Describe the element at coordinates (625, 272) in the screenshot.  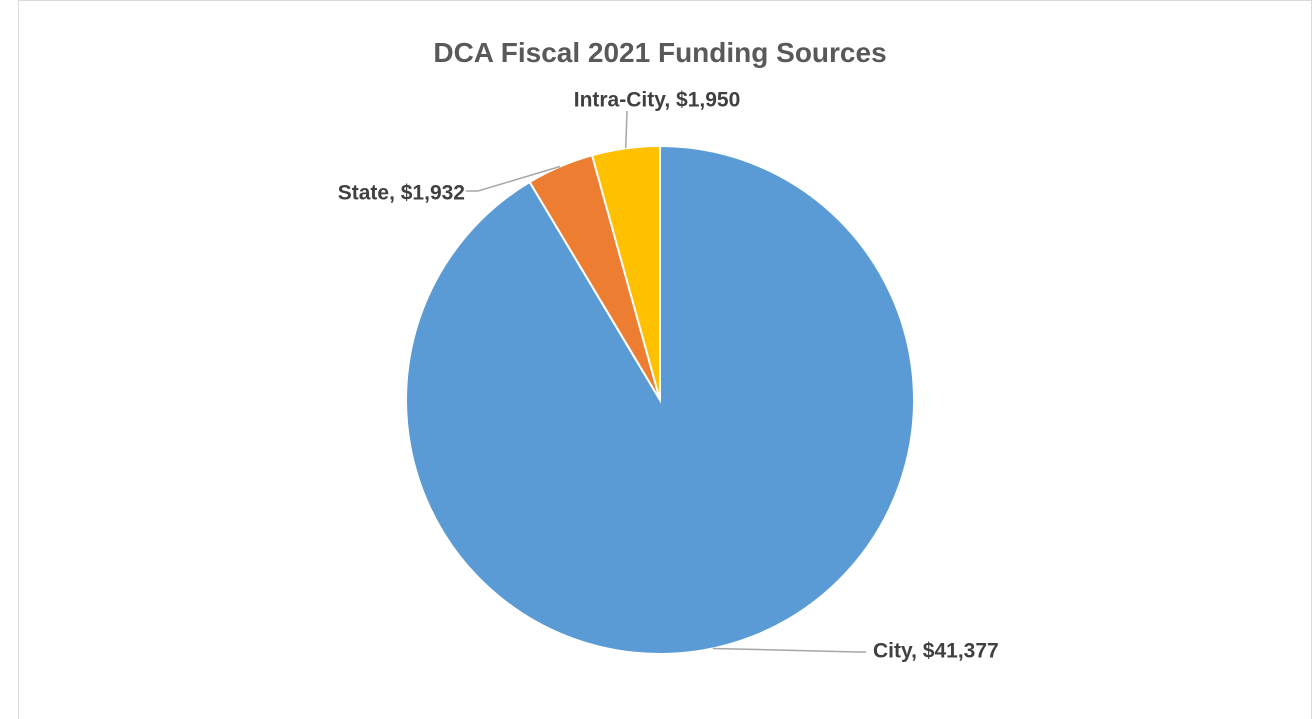
I see `pie-slice-intra-city` at that location.